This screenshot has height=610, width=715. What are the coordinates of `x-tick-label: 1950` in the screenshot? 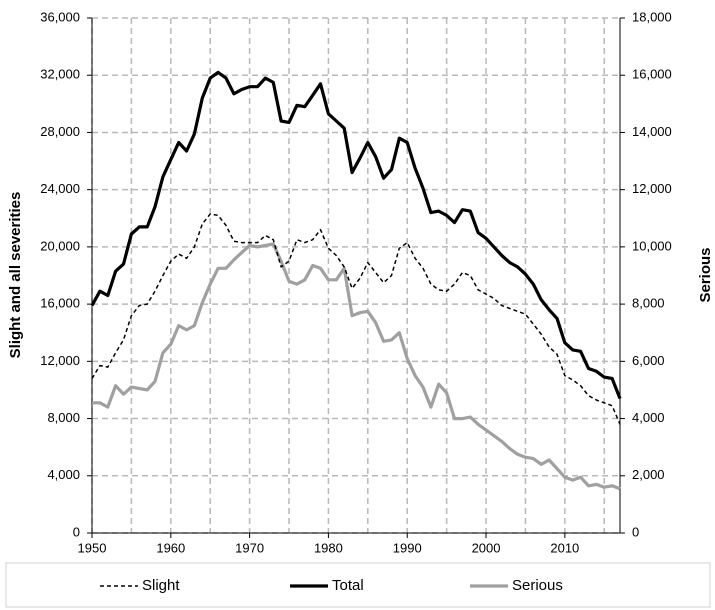 It's located at (92, 547).